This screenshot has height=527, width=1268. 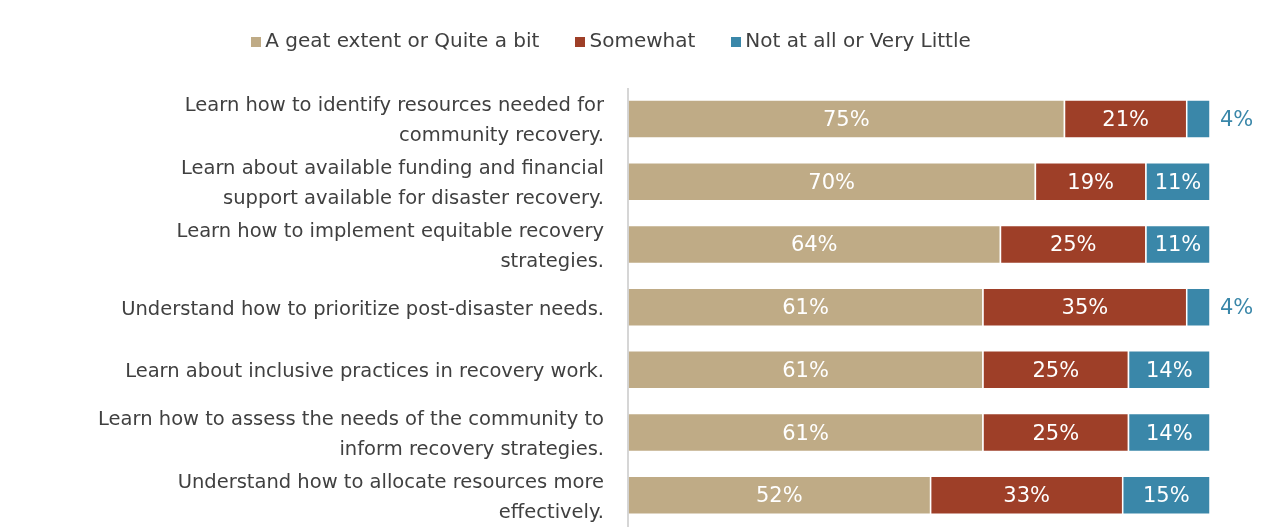 What do you see at coordinates (814, 244) in the screenshot?
I see `data-label: 64%` at bounding box center [814, 244].